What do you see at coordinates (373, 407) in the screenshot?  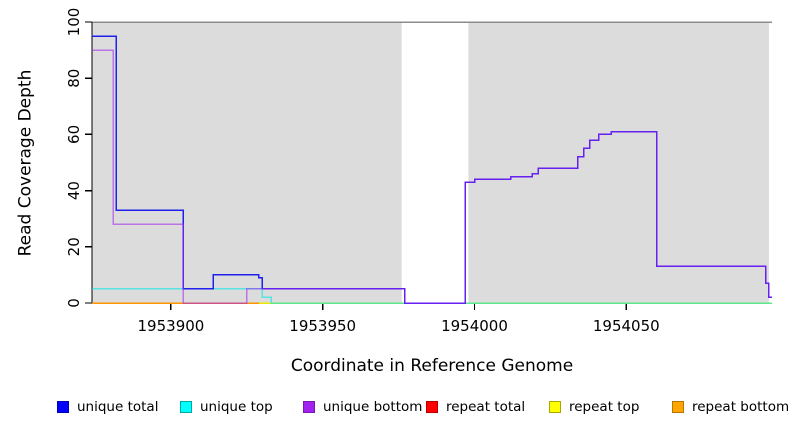 I see `legend-label: unique bottom` at bounding box center [373, 407].